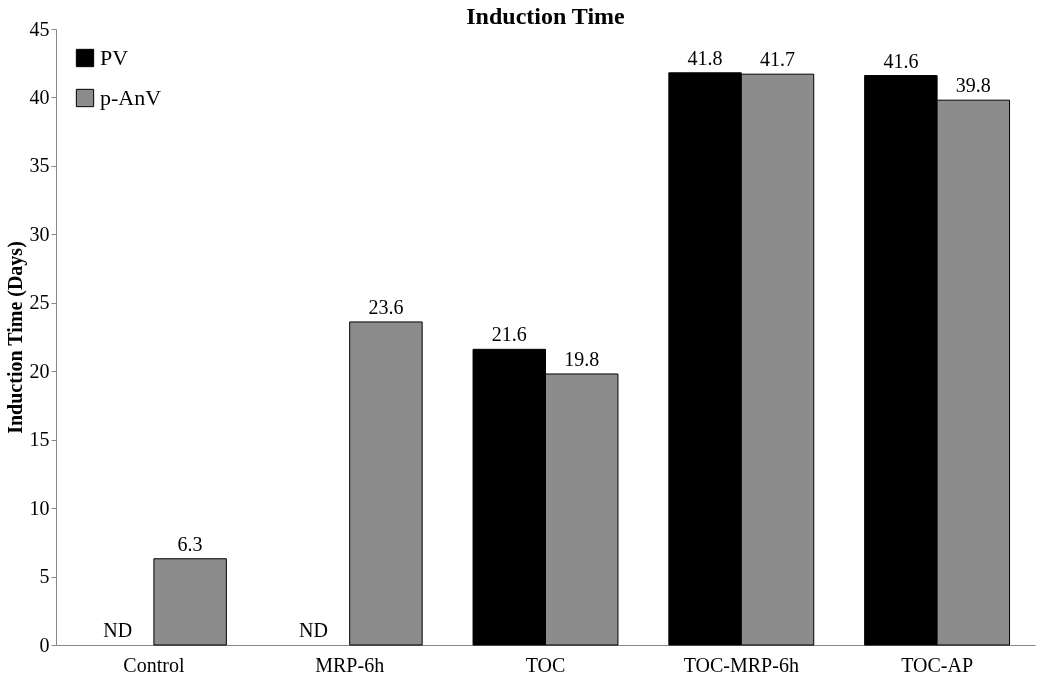  Describe the element at coordinates (15, 337) in the screenshot. I see `y-axis-title: Induction Time (Days)` at that location.